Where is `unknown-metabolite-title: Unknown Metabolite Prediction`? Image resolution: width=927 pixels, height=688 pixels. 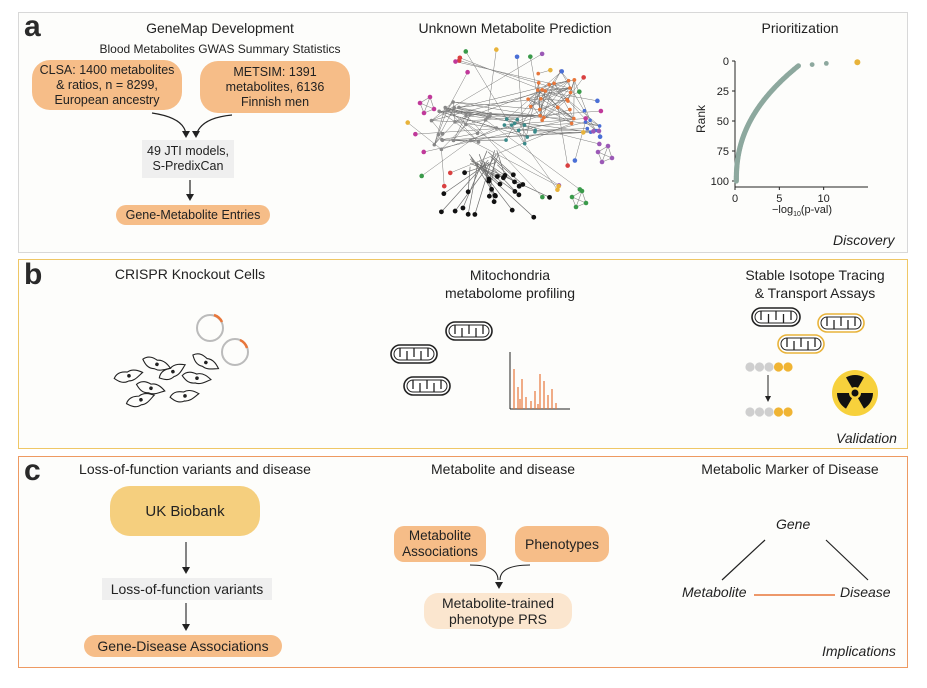 unknown-metabolite-title: Unknown Metabolite Prediction is located at coordinates (515, 28).